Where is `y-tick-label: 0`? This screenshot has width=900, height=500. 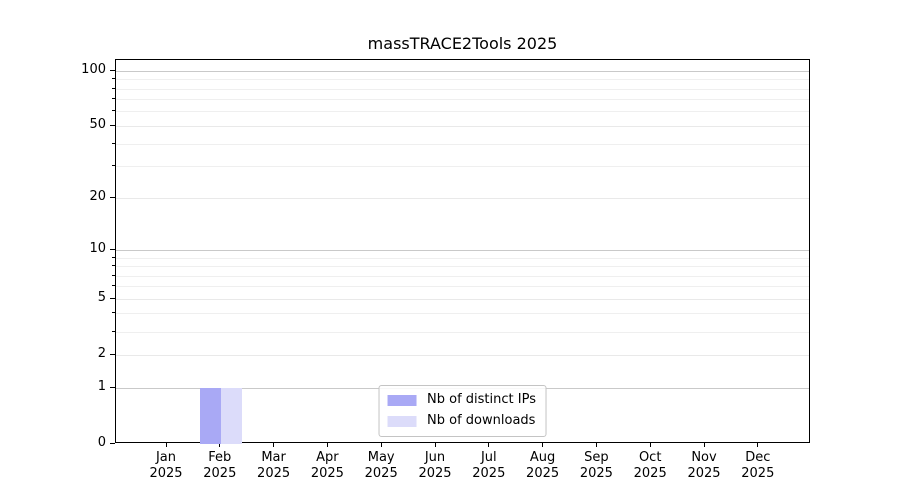 y-tick-label: 0 is located at coordinates (101, 442).